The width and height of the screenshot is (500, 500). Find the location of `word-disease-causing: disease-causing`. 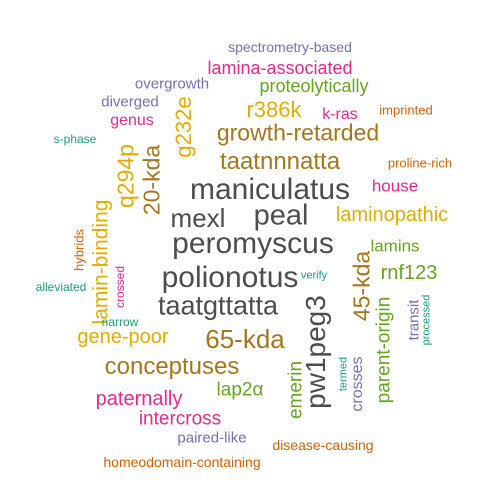

word-disease-causing: disease-causing is located at coordinates (323, 445).